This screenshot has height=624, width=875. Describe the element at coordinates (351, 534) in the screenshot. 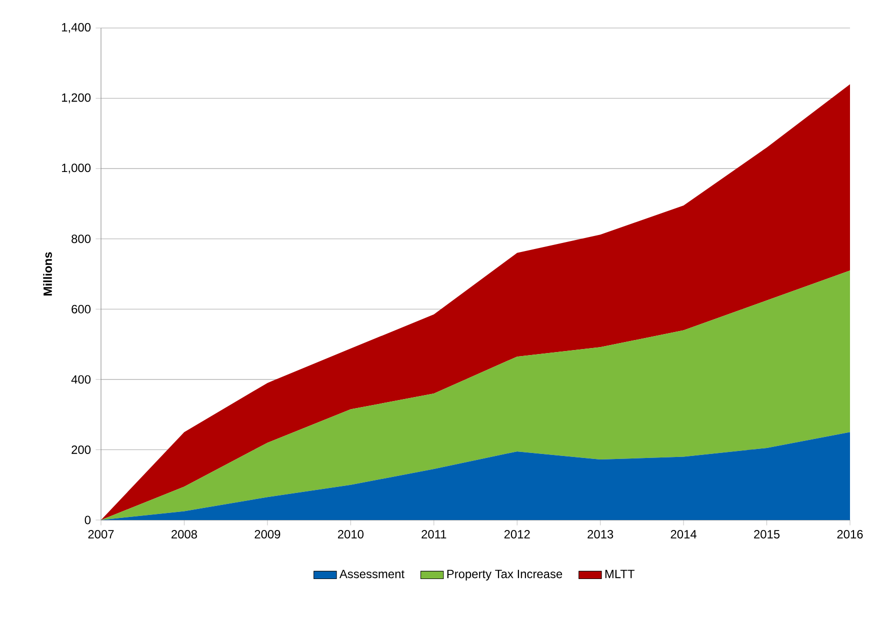

I see `x-tick-label: 2010` at that location.